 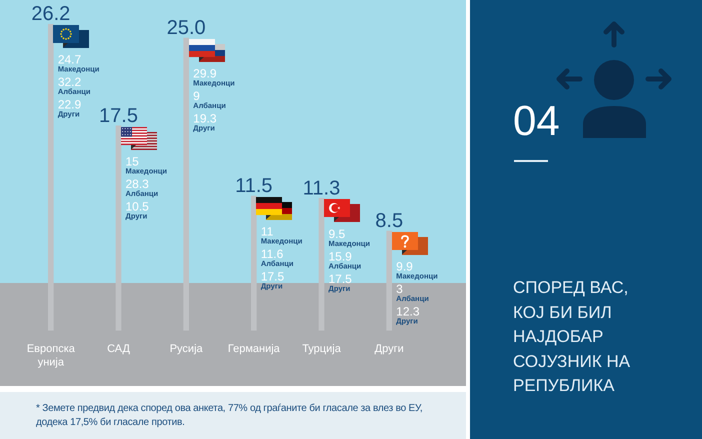 I want to click on annotation: 32.2, so click(x=70, y=82).